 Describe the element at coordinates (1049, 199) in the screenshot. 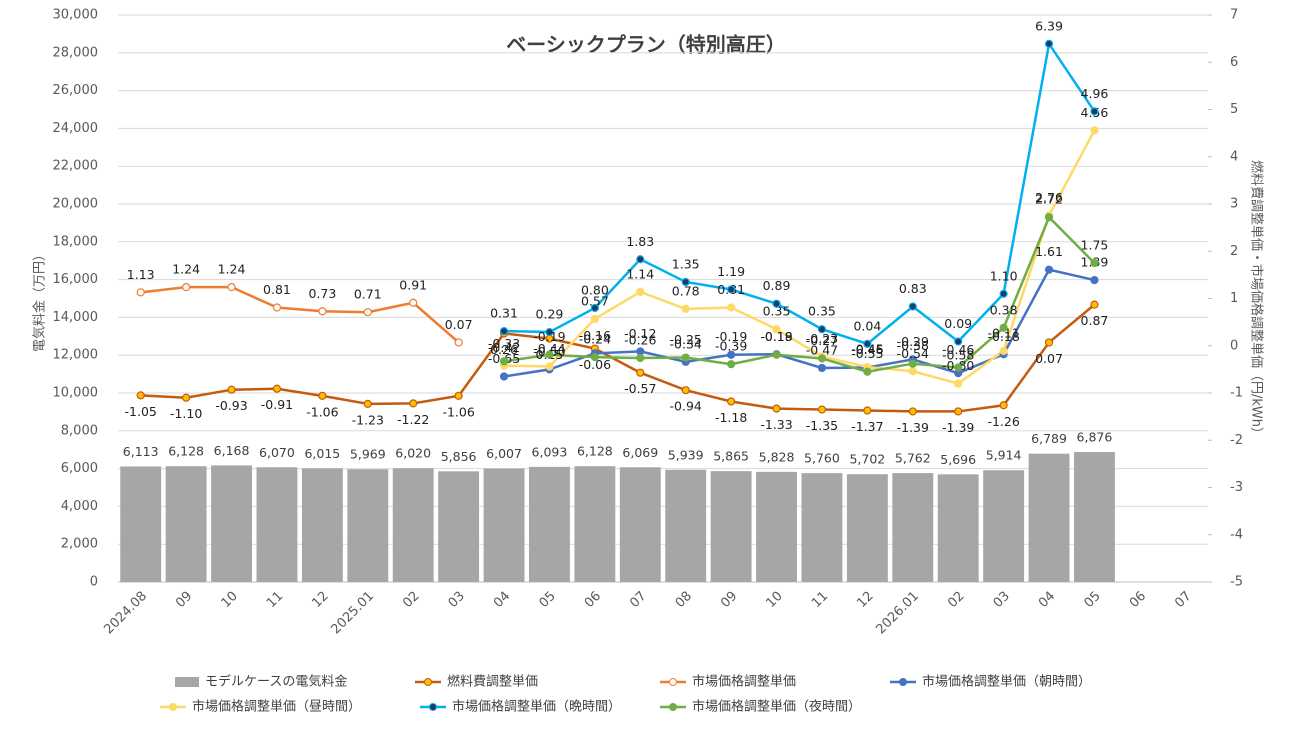

I see `point-value-label: 2.72` at that location.